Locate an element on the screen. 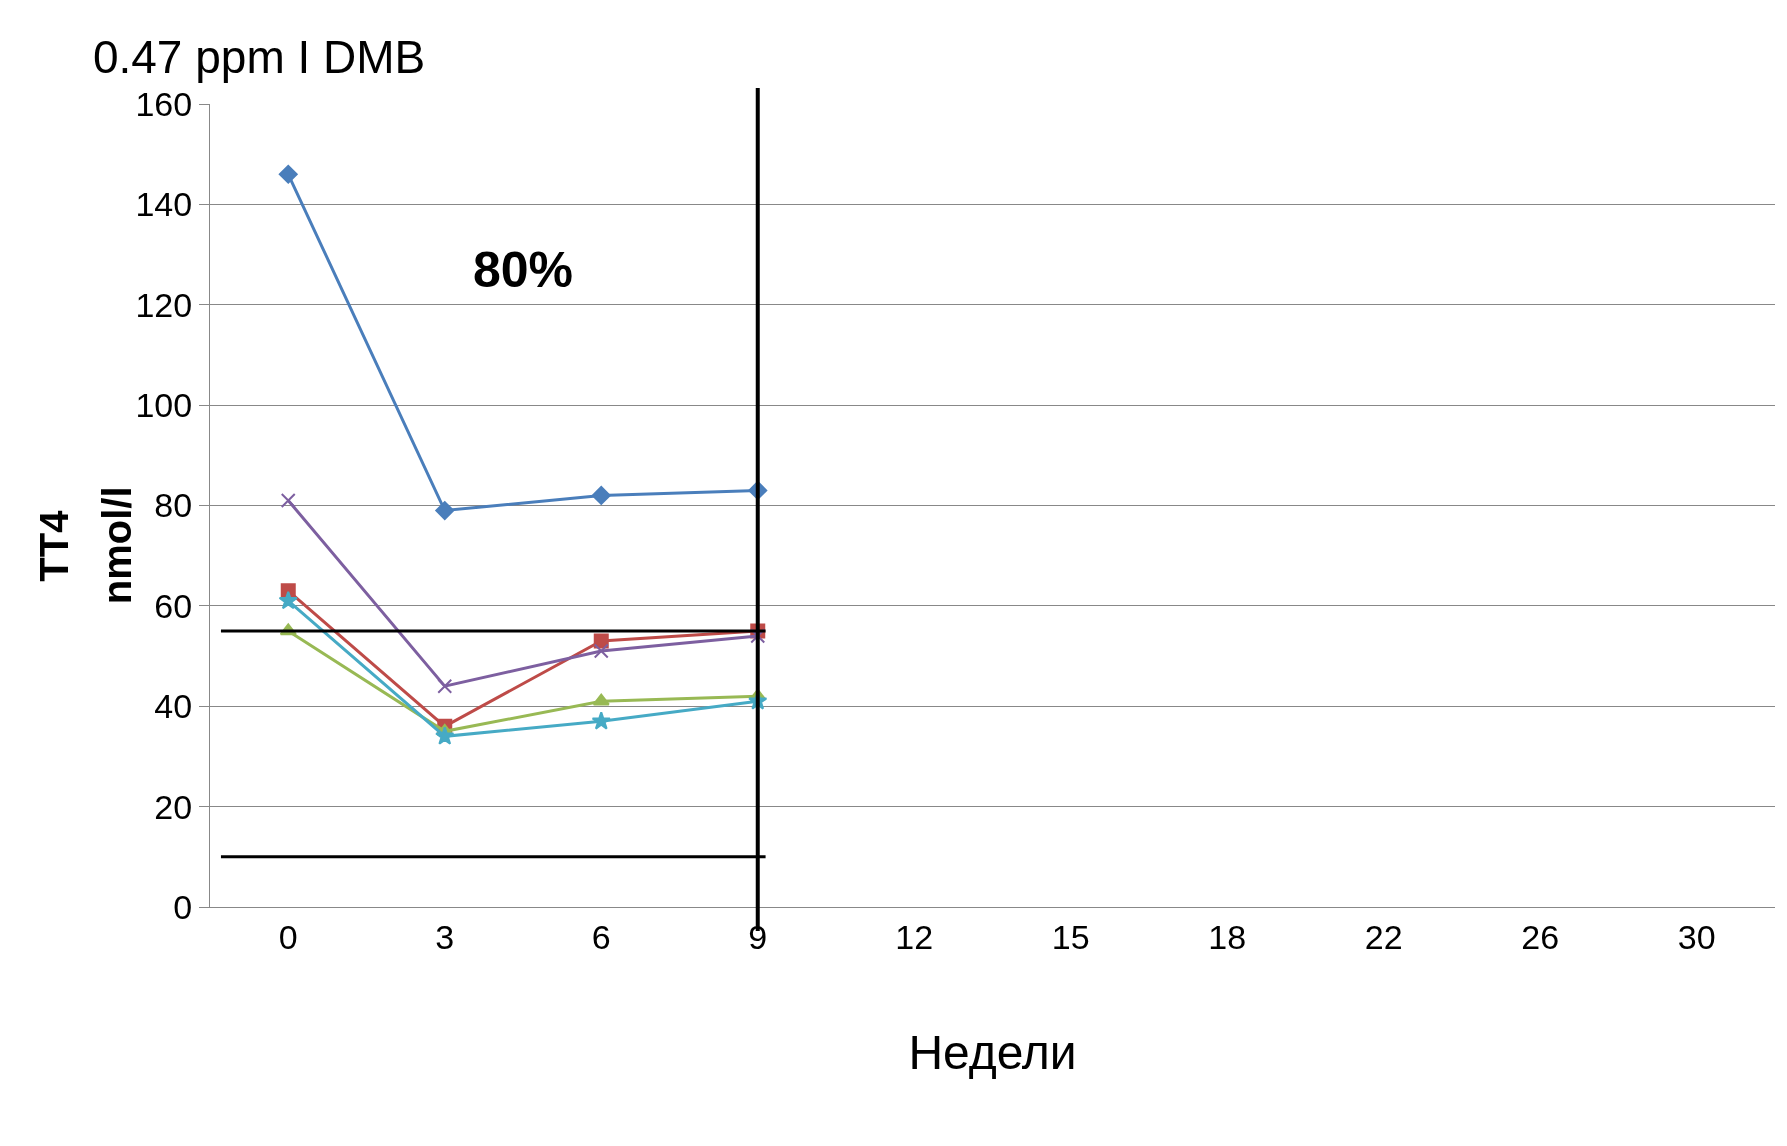 The width and height of the screenshot is (1787, 1146). y-tick-label: 140 is located at coordinates (164, 204).